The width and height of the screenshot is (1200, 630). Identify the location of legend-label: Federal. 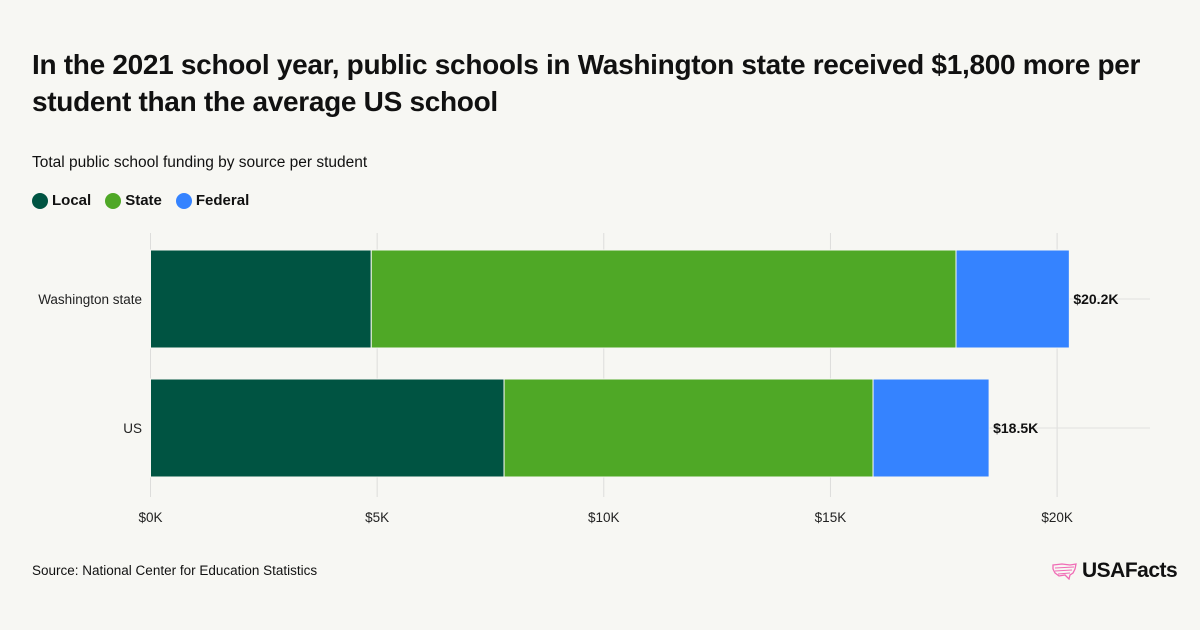
(222, 200).